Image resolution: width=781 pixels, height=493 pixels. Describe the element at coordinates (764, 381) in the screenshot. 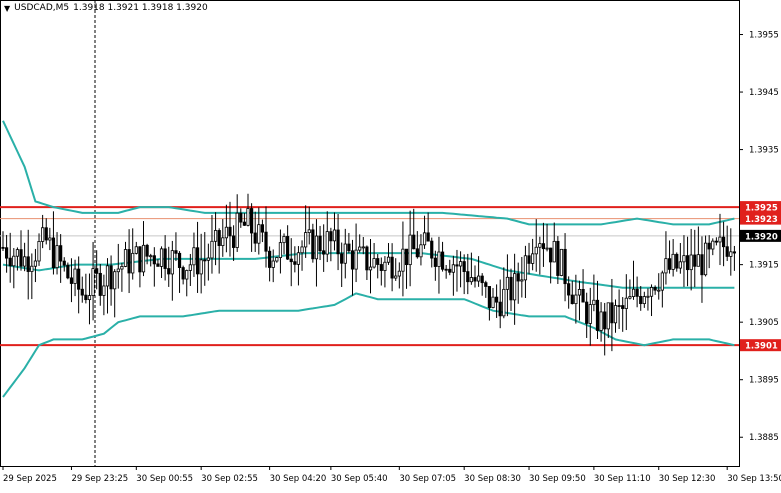

I see `y-tick-label: 1.3895` at that location.